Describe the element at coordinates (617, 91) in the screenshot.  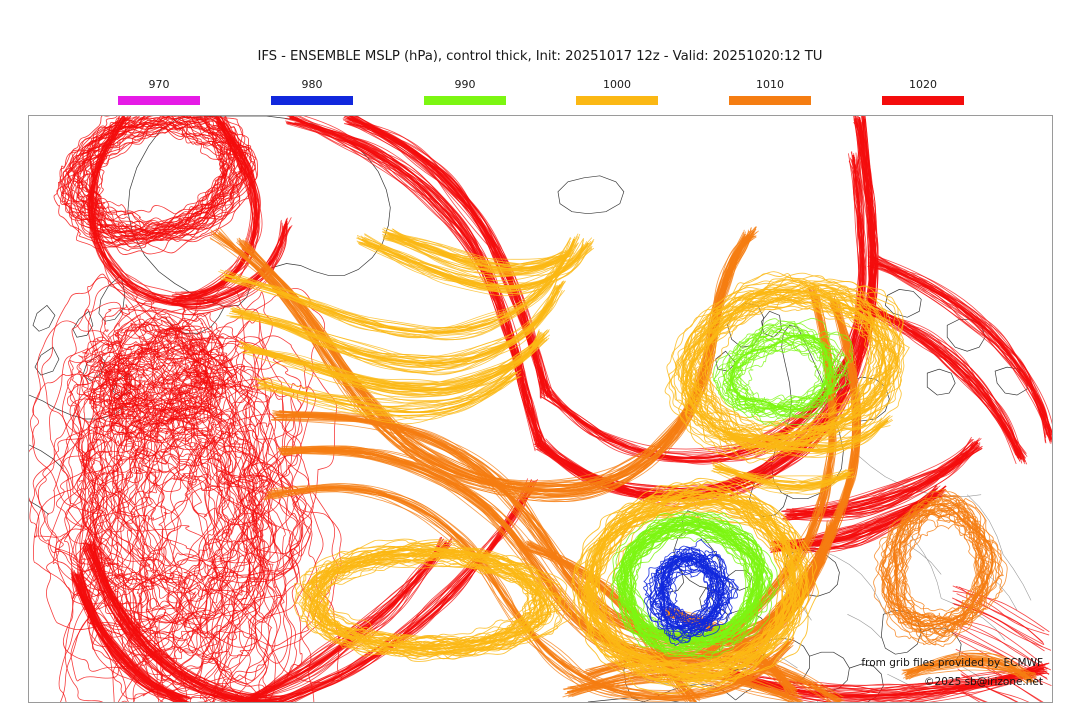
I see `legend-item-1000: 1000` at that location.